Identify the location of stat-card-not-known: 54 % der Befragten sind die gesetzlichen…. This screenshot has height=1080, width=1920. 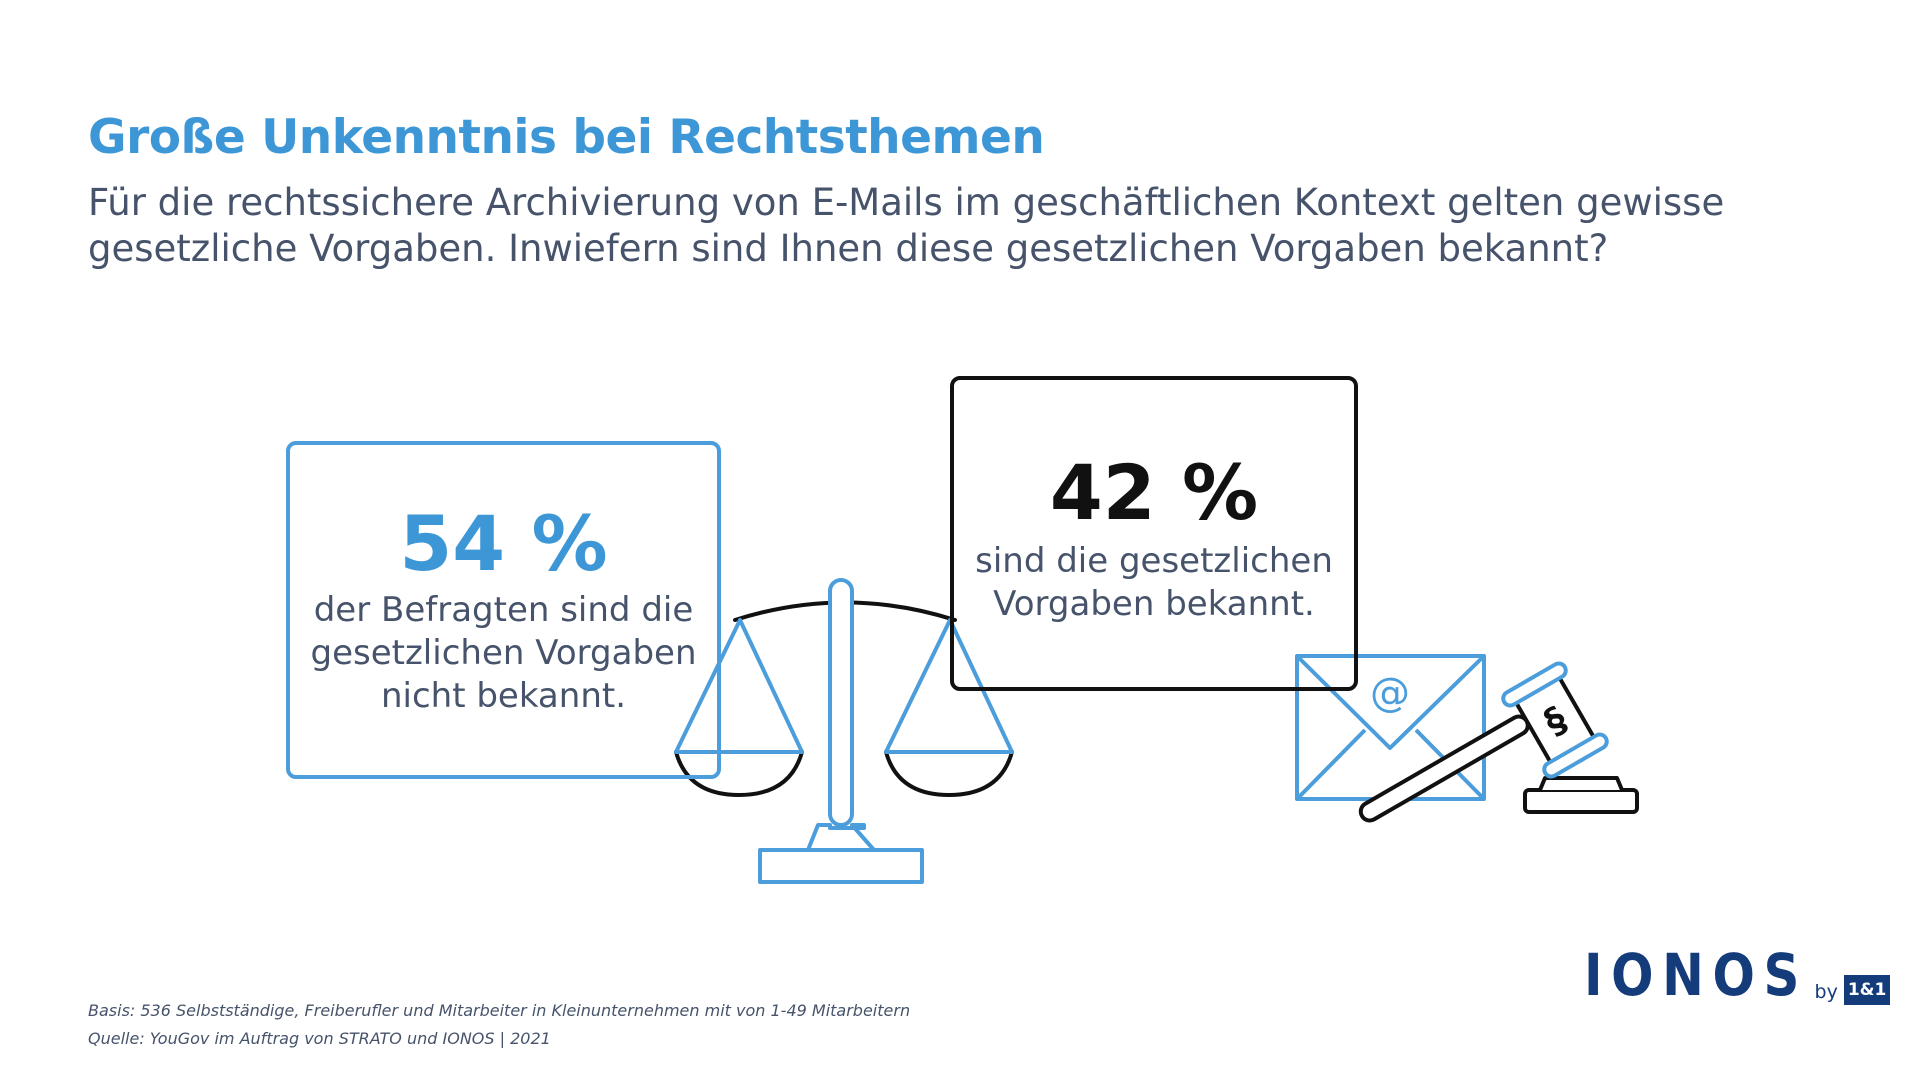
(503, 610).